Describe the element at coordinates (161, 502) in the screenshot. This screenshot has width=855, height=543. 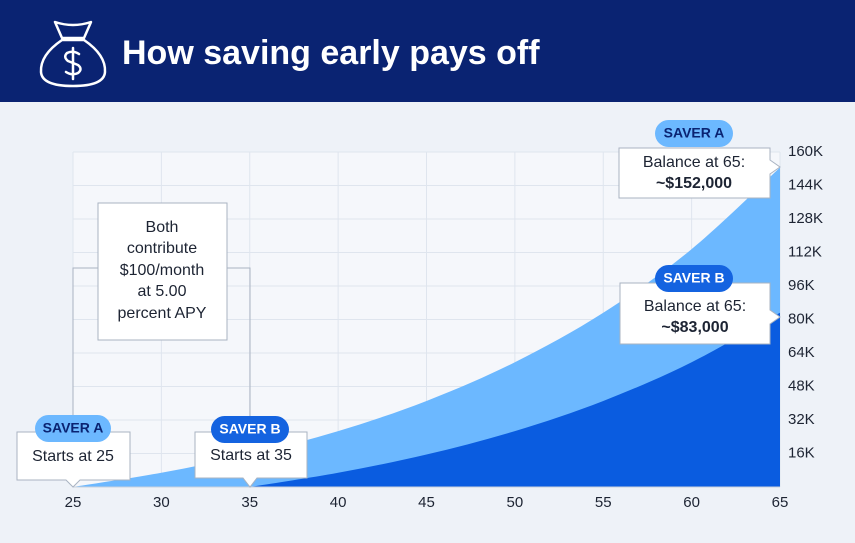
I see `x-tick-label: 30` at that location.